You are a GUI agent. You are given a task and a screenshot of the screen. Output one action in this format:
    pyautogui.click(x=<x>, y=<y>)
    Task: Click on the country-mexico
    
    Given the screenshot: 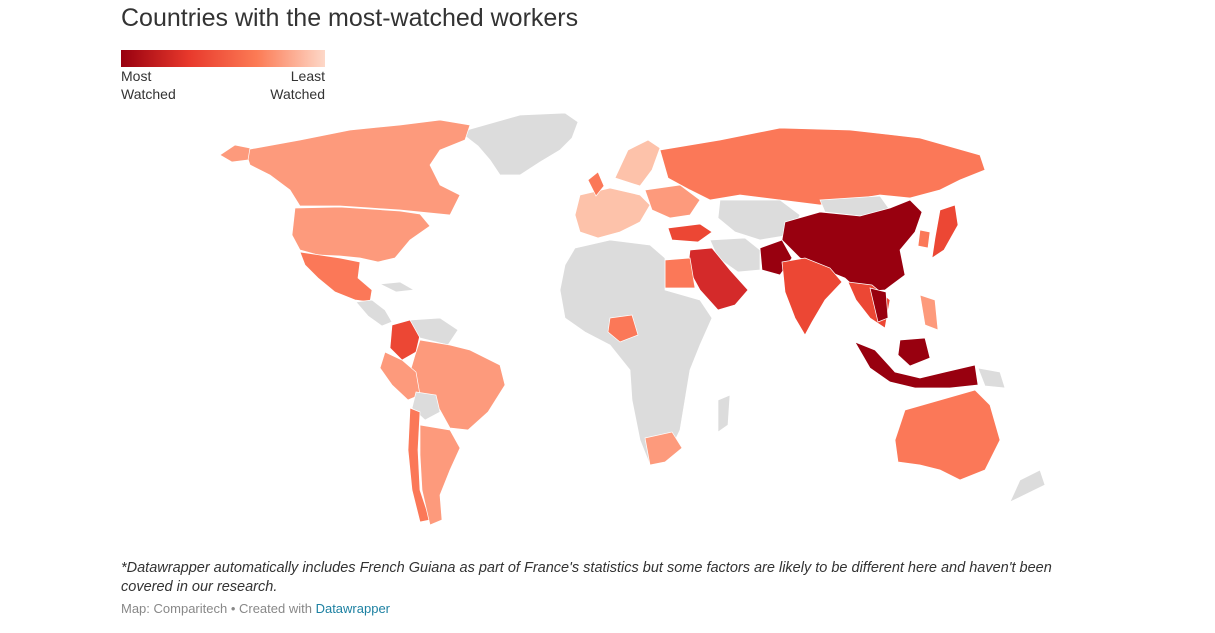 What is the action you would take?
    pyautogui.click(x=336, y=277)
    